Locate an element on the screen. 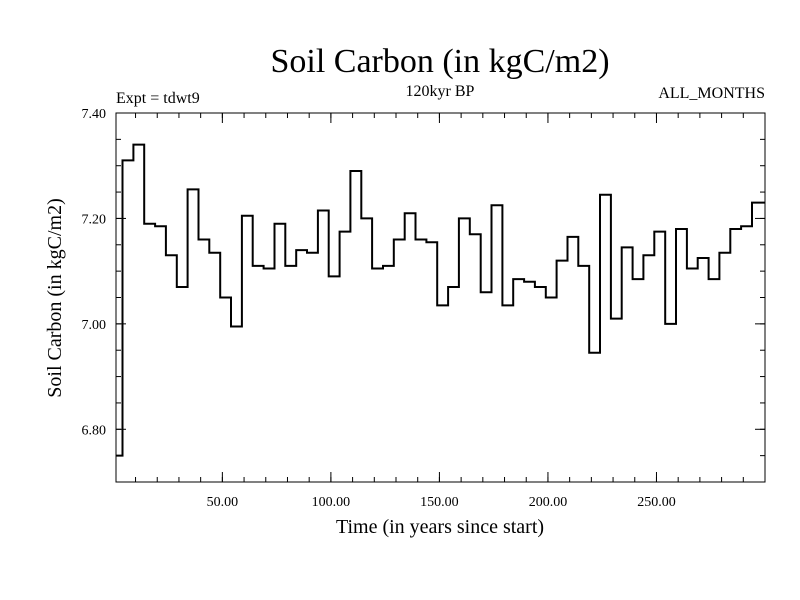  x-tick-label: 100.00 is located at coordinates (331, 502).